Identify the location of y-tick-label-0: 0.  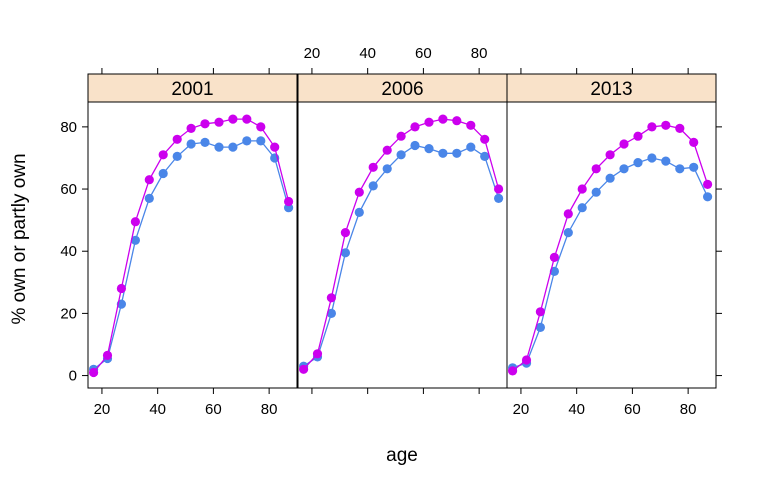
(73, 376).